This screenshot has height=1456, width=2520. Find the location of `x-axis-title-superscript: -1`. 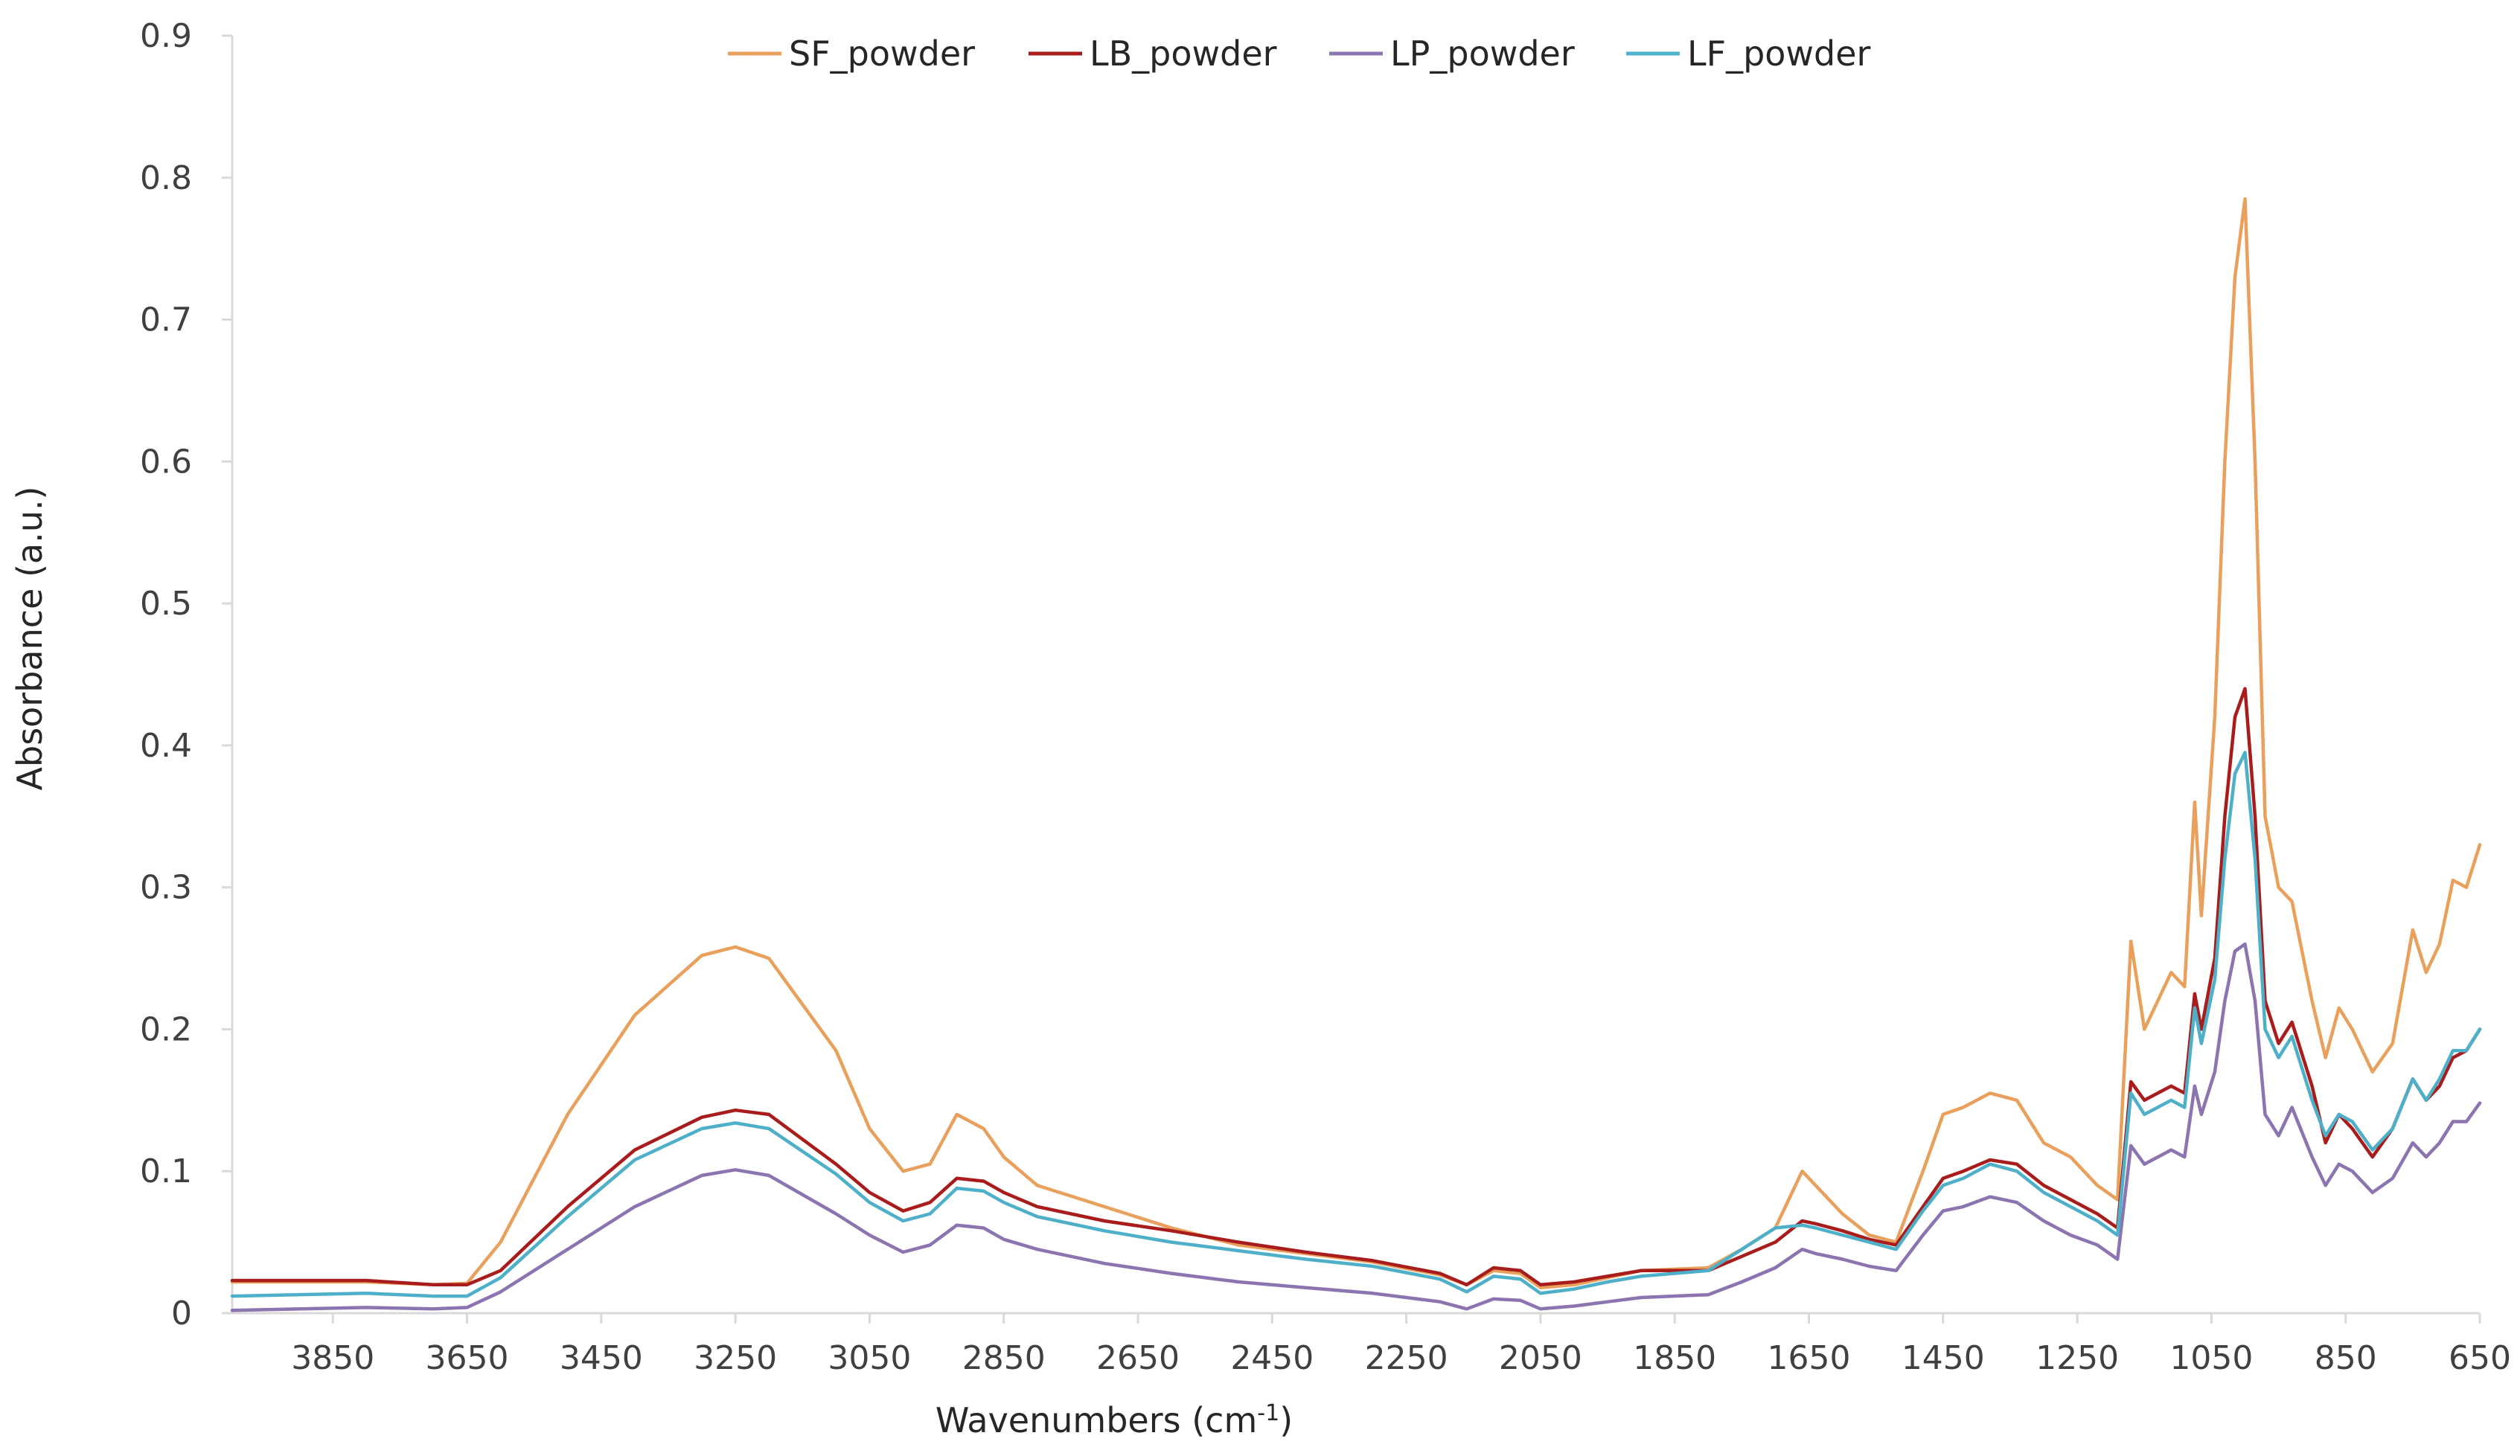

x-axis-title-superscript: -1 is located at coordinates (1268, 1413).